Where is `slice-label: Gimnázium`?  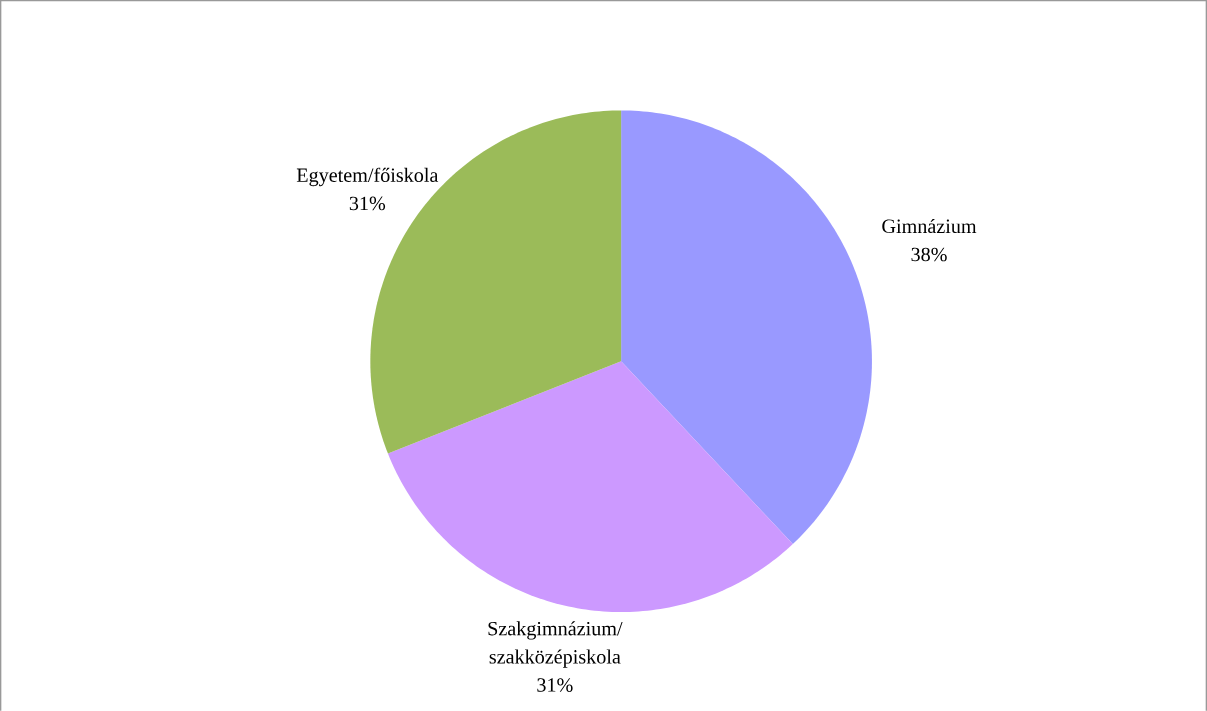
slice-label: Gimnázium is located at coordinates (929, 225).